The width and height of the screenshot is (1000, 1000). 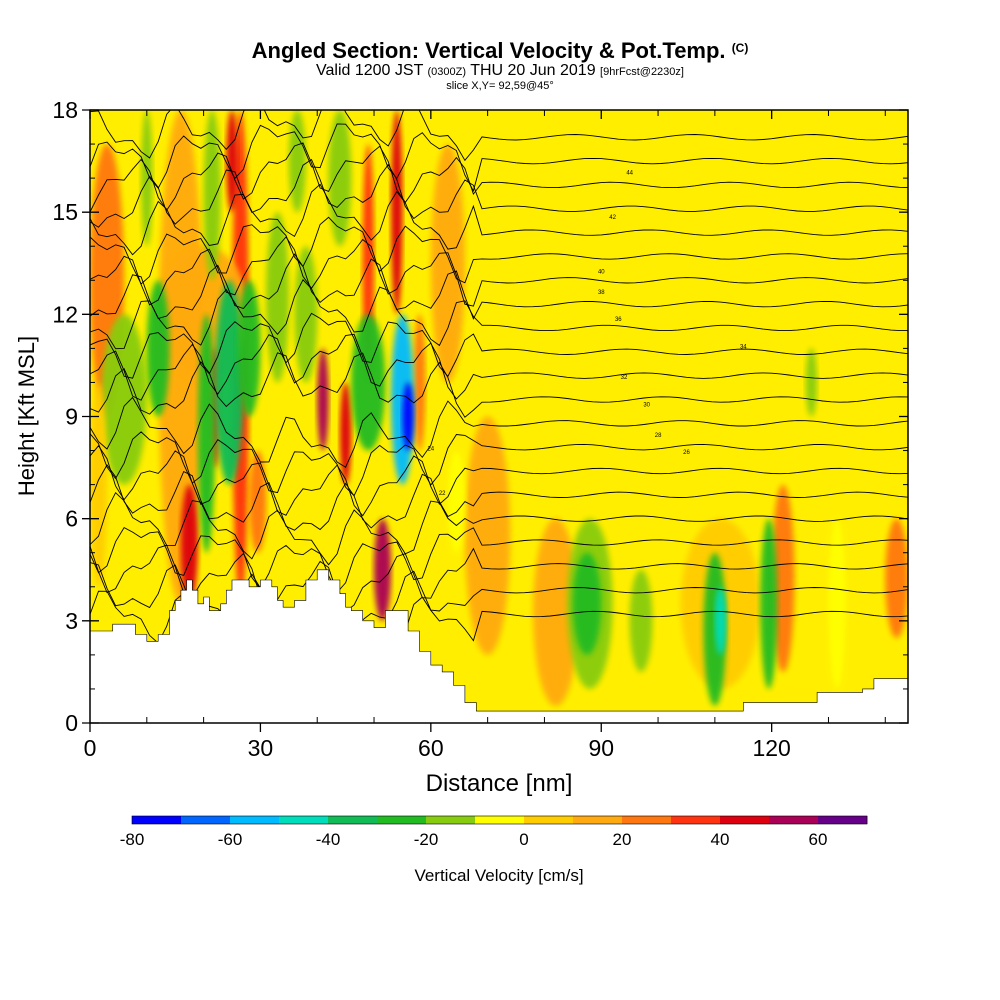 What do you see at coordinates (686, 453) in the screenshot?
I see `theta-label: 26` at bounding box center [686, 453].